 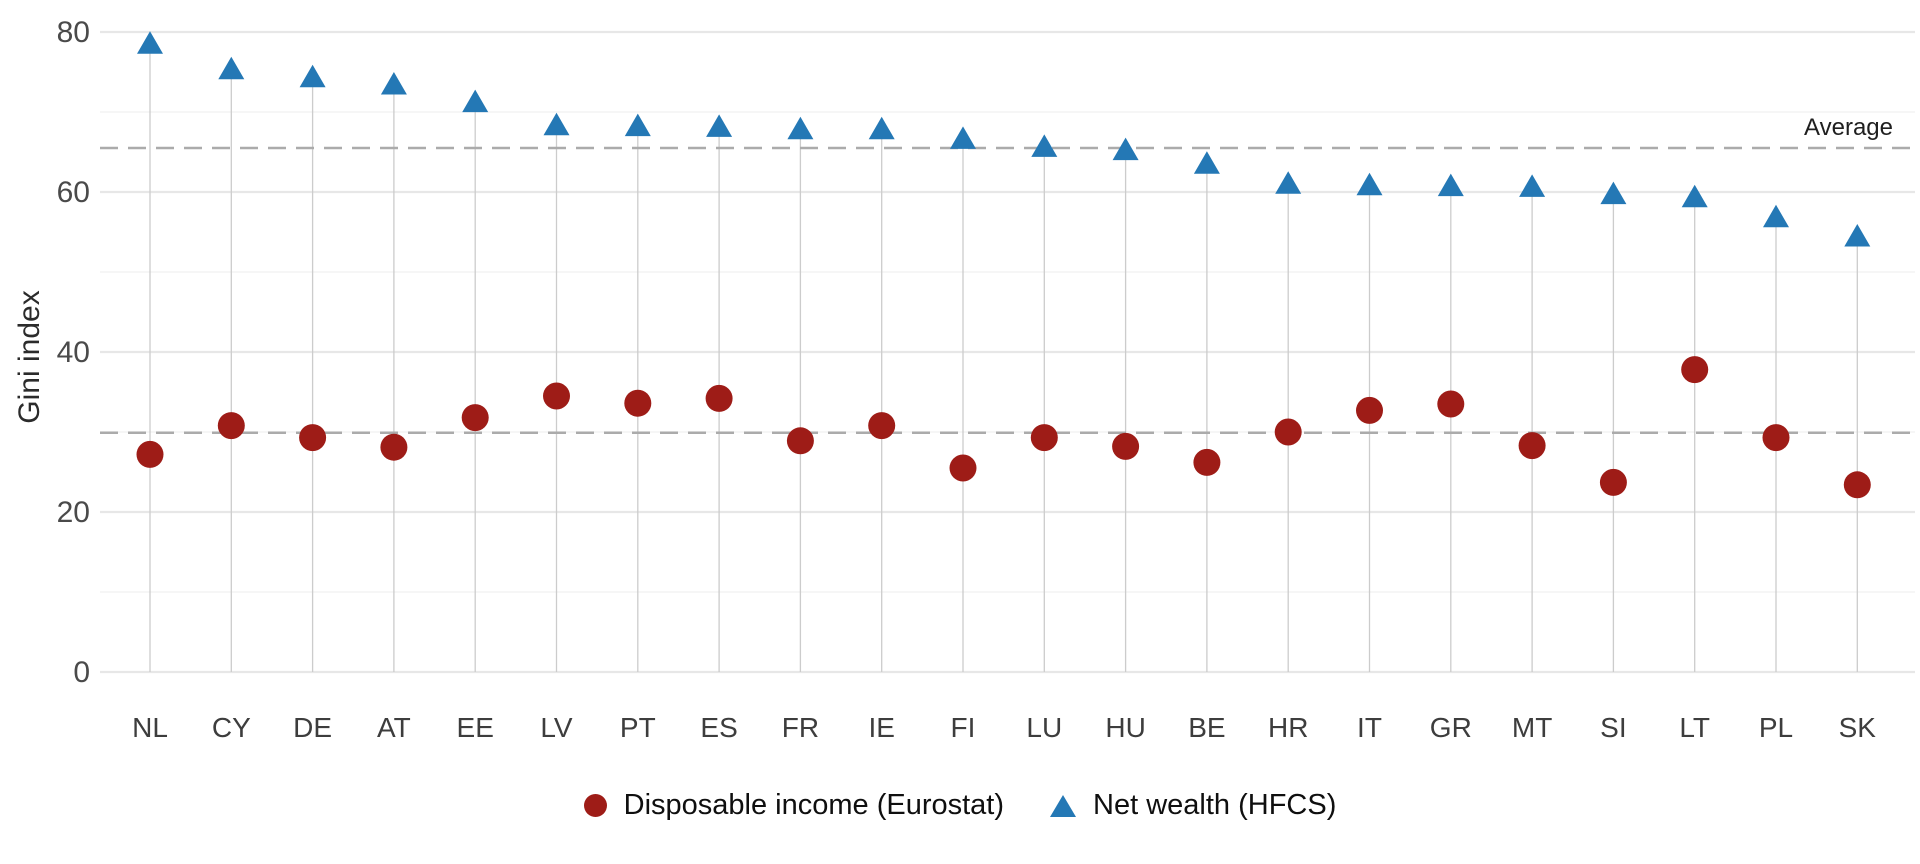 I want to click on x-tick-label: GR, so click(x=1451, y=727).